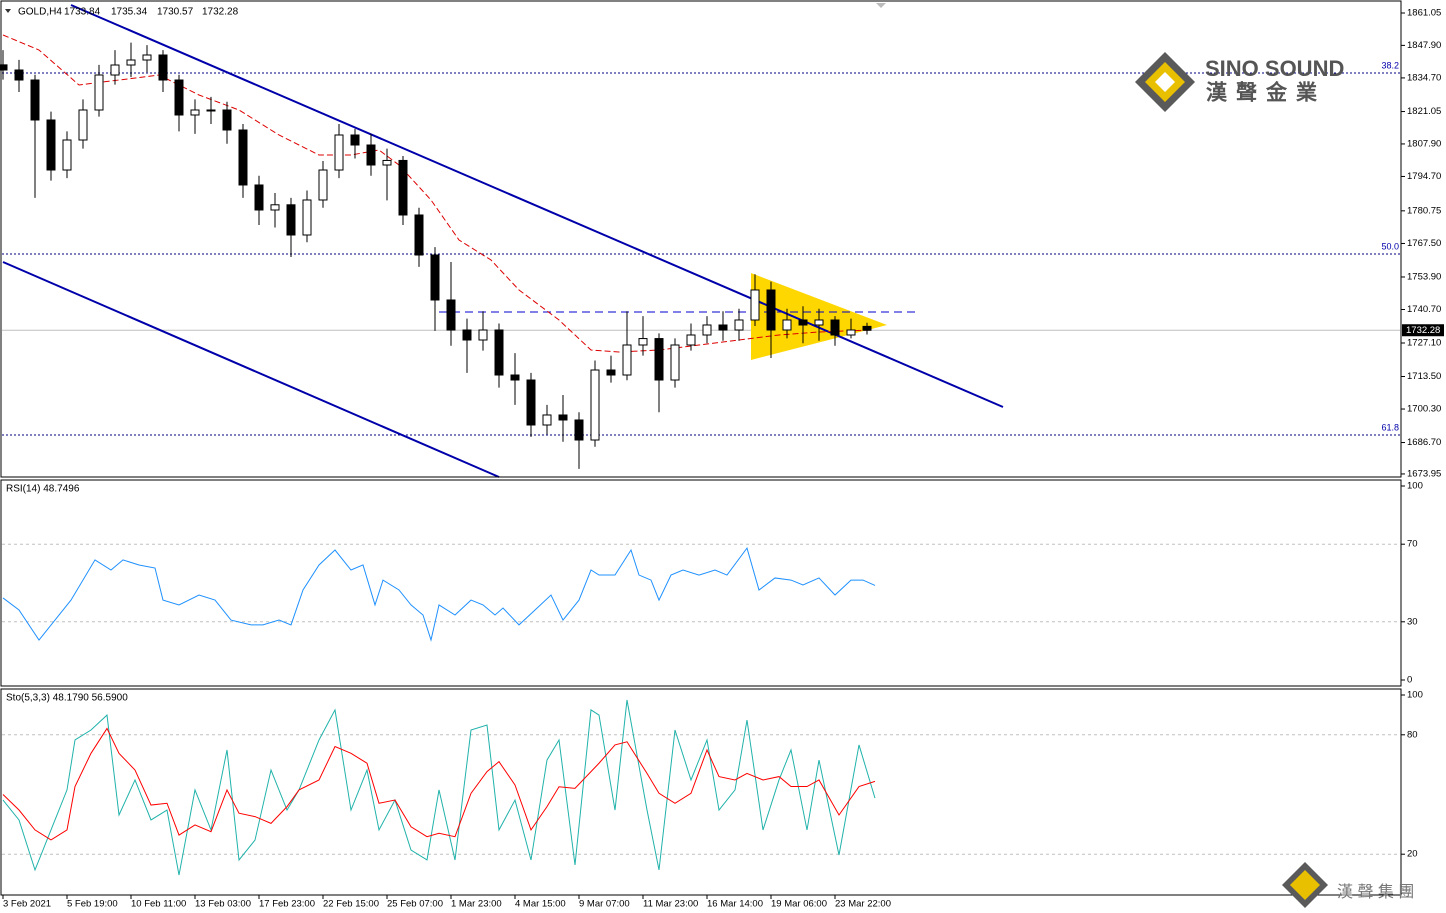 This screenshot has width=1446, height=913. Describe the element at coordinates (1412, 854) in the screenshot. I see `y-tick-label: 20` at that location.